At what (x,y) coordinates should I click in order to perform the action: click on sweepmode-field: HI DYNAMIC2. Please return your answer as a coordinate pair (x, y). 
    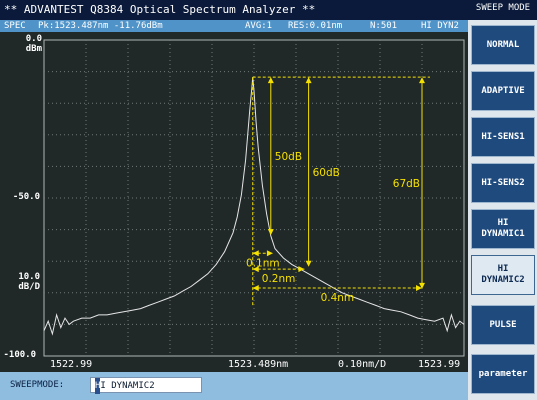
    Looking at the image, I should click on (146, 385).